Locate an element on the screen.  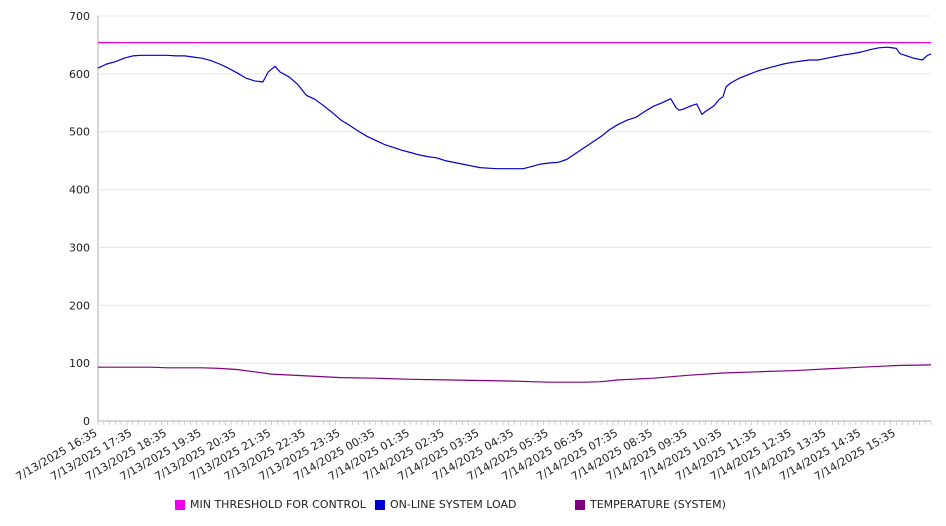
legend-item-threshold: MIN THRESHOLD FOR CONTROL is located at coordinates (270, 504).